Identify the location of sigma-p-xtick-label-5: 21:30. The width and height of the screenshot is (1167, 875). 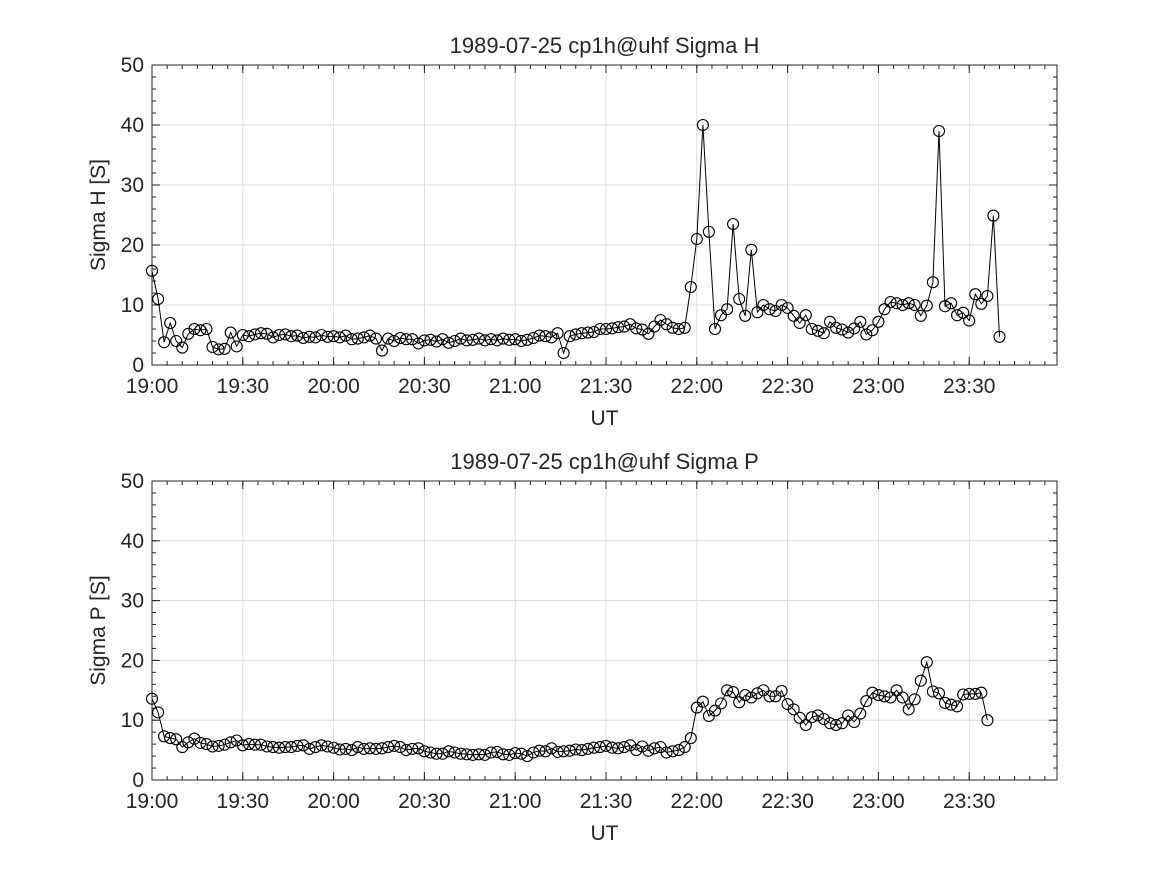
(606, 801).